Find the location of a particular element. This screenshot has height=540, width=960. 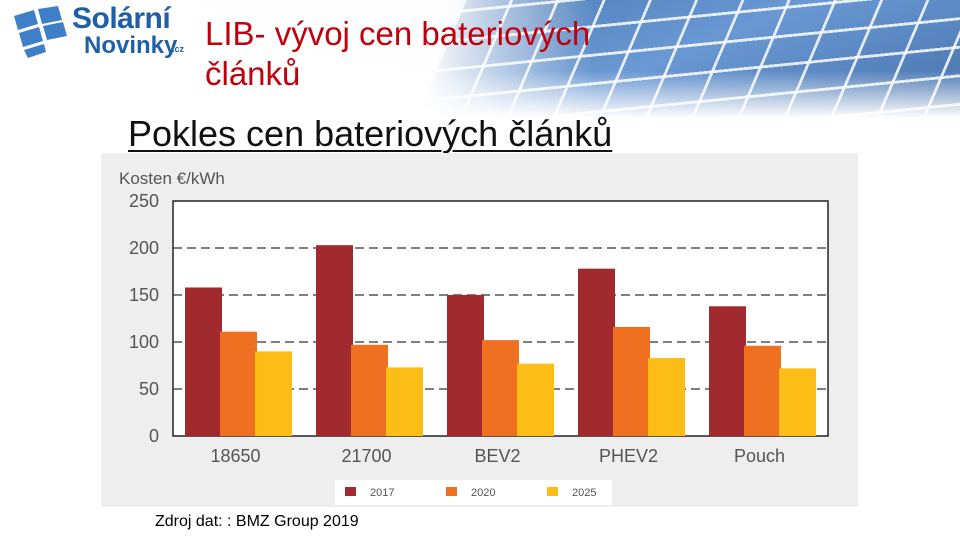

logo-domain-suffix: .cz is located at coordinates (178, 49).